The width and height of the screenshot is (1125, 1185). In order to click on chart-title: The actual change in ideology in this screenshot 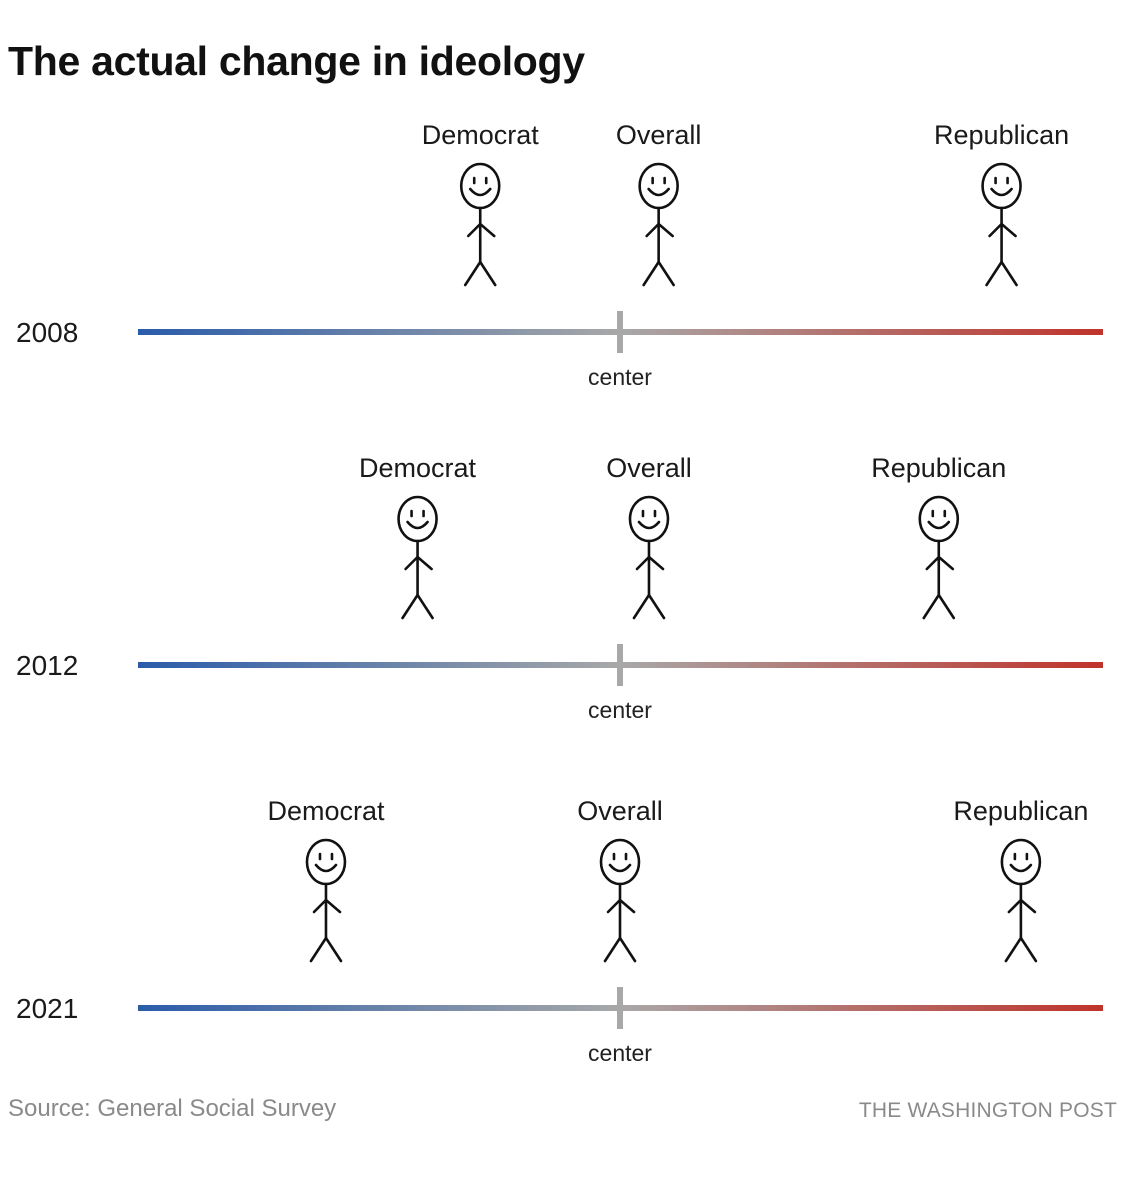, I will do `click(296, 61)`.